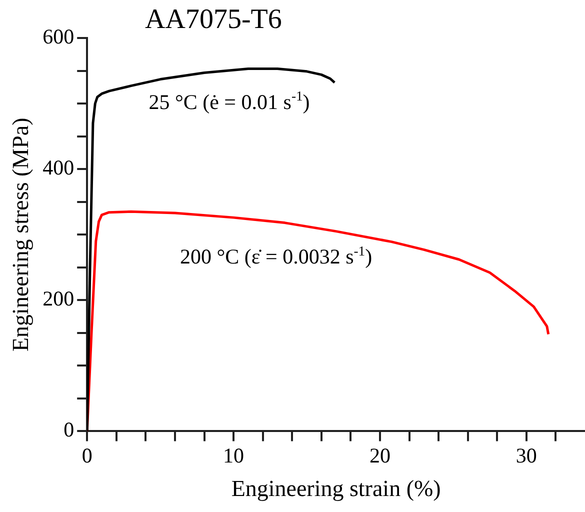  Describe the element at coordinates (526, 455) in the screenshot. I see `x-tick-label: 30` at that location.